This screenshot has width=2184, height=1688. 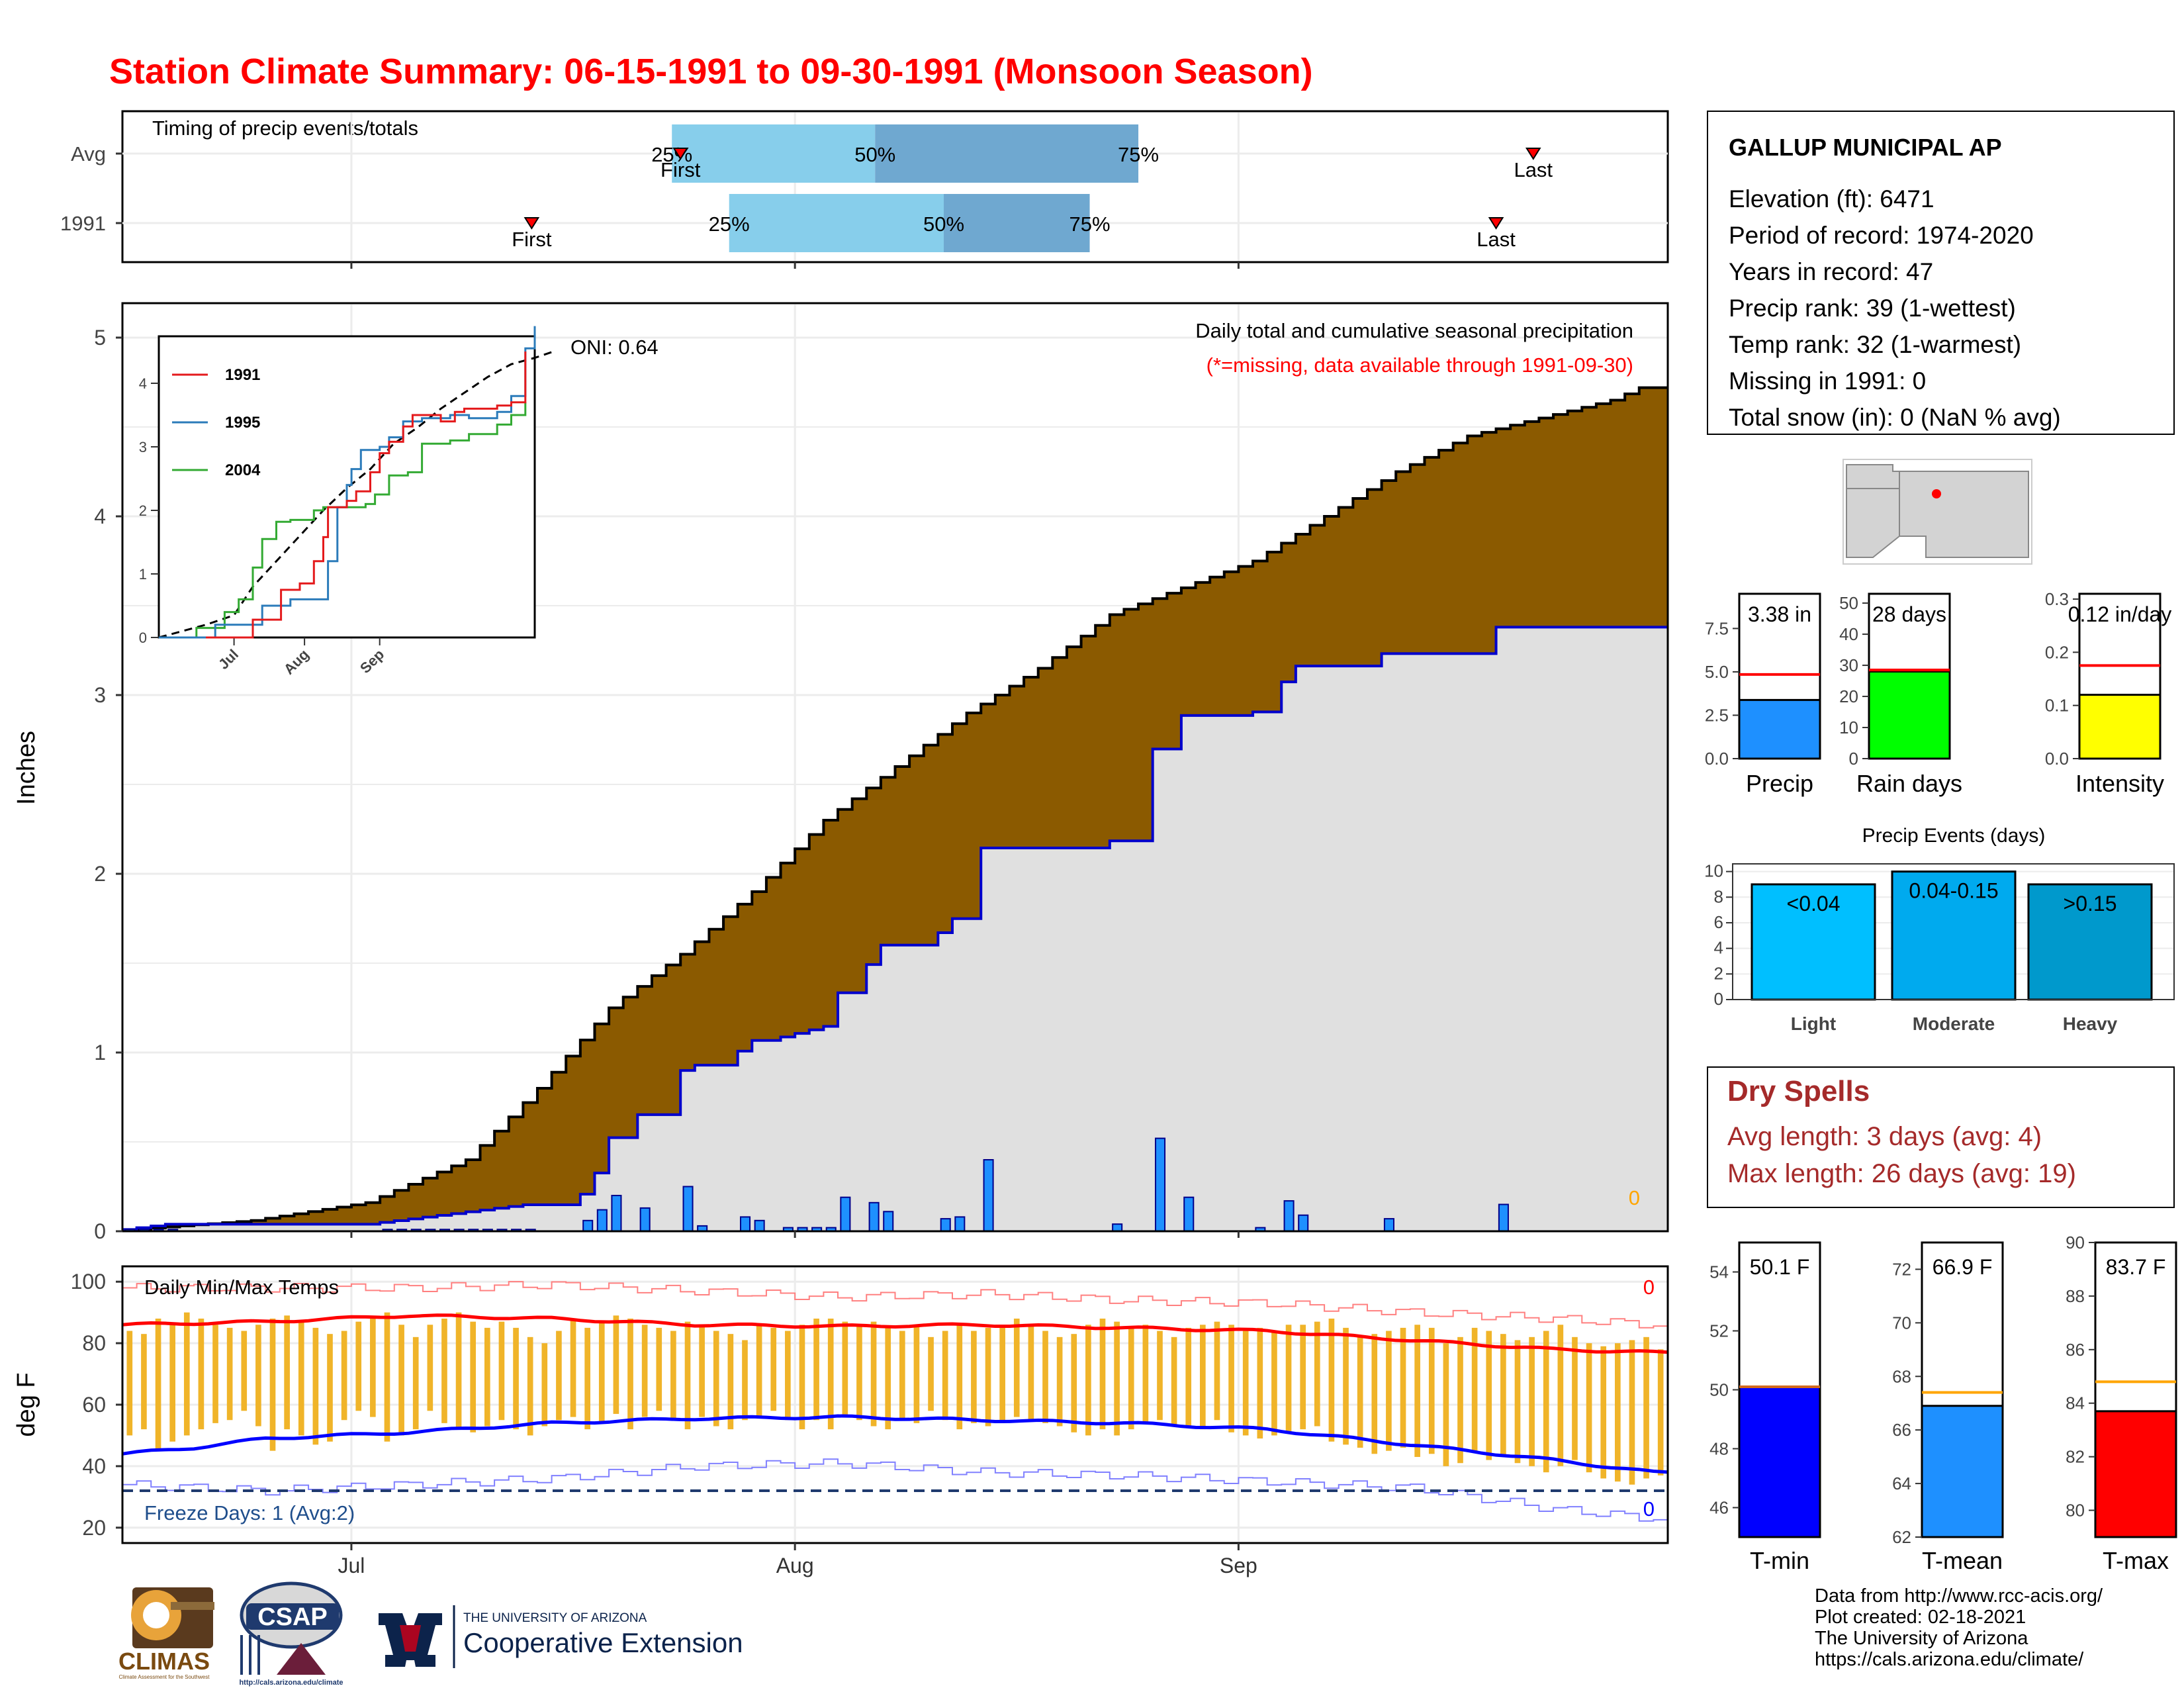 I want to click on summary-y-tick-label: 2.5, so click(x=1717, y=715).